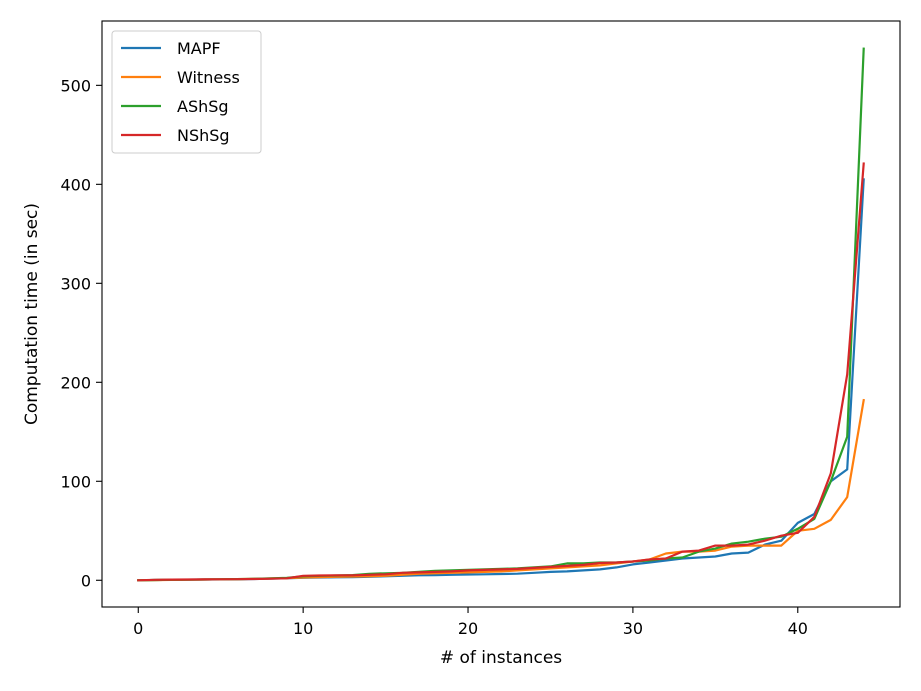 This screenshot has height=691, width=921. What do you see at coordinates (75, 481) in the screenshot?
I see `y-tick-label: 100` at bounding box center [75, 481].